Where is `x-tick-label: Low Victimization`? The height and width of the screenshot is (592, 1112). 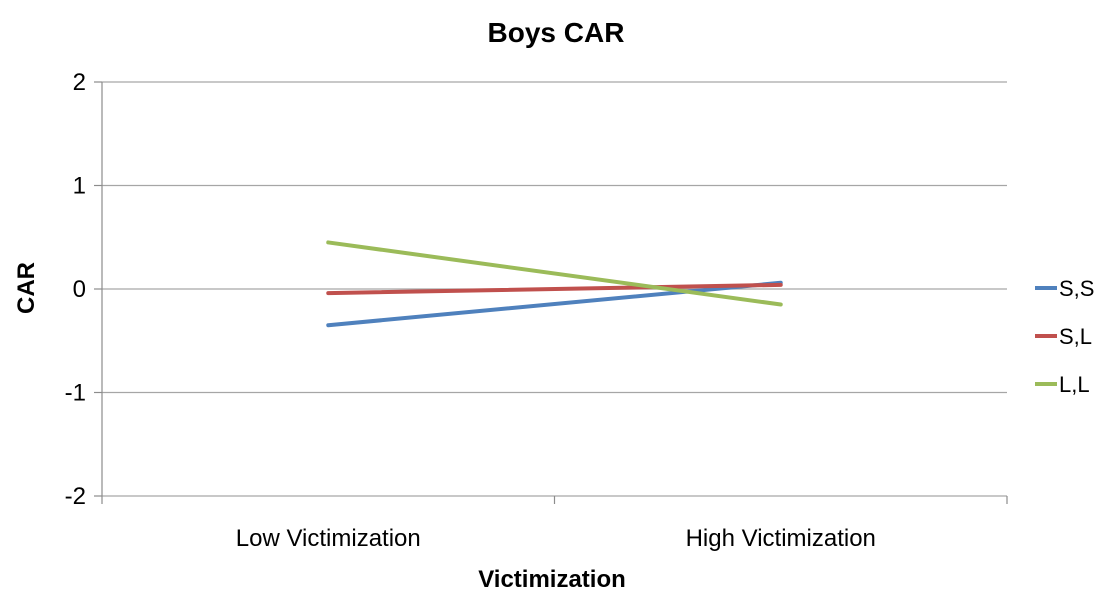 x-tick-label: Low Victimization is located at coordinates (328, 538).